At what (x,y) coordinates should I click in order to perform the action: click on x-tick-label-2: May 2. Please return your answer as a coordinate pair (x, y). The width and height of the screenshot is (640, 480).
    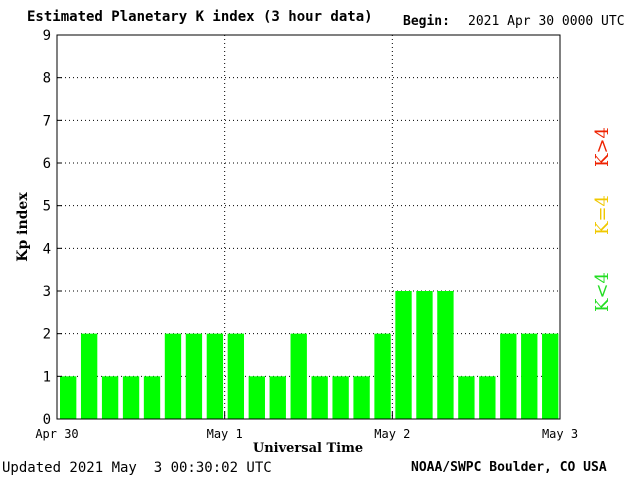
    Looking at the image, I should click on (392, 434).